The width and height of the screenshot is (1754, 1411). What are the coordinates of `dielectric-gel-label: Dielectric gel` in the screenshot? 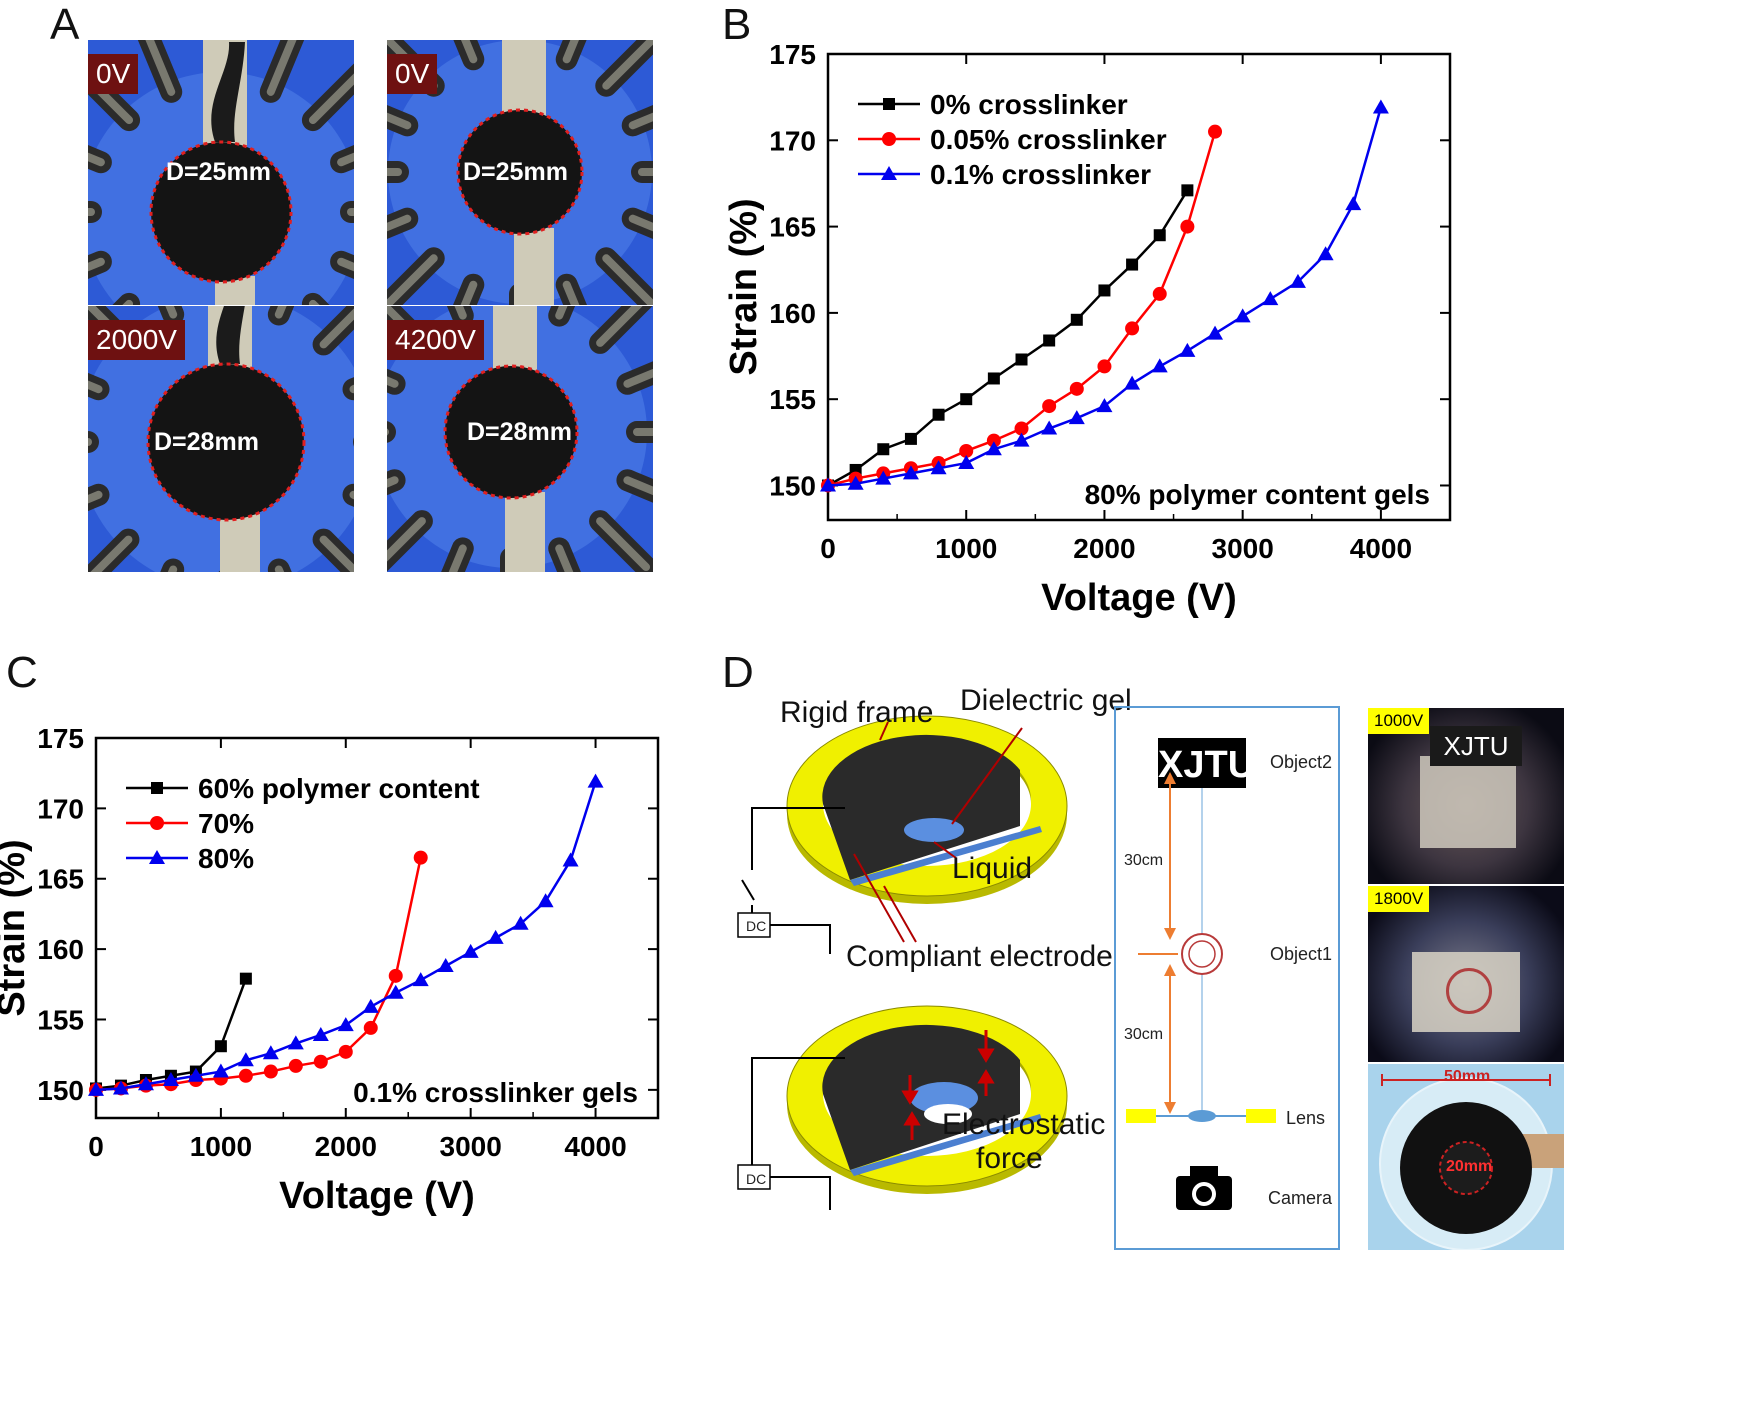 It's located at (1046, 700).